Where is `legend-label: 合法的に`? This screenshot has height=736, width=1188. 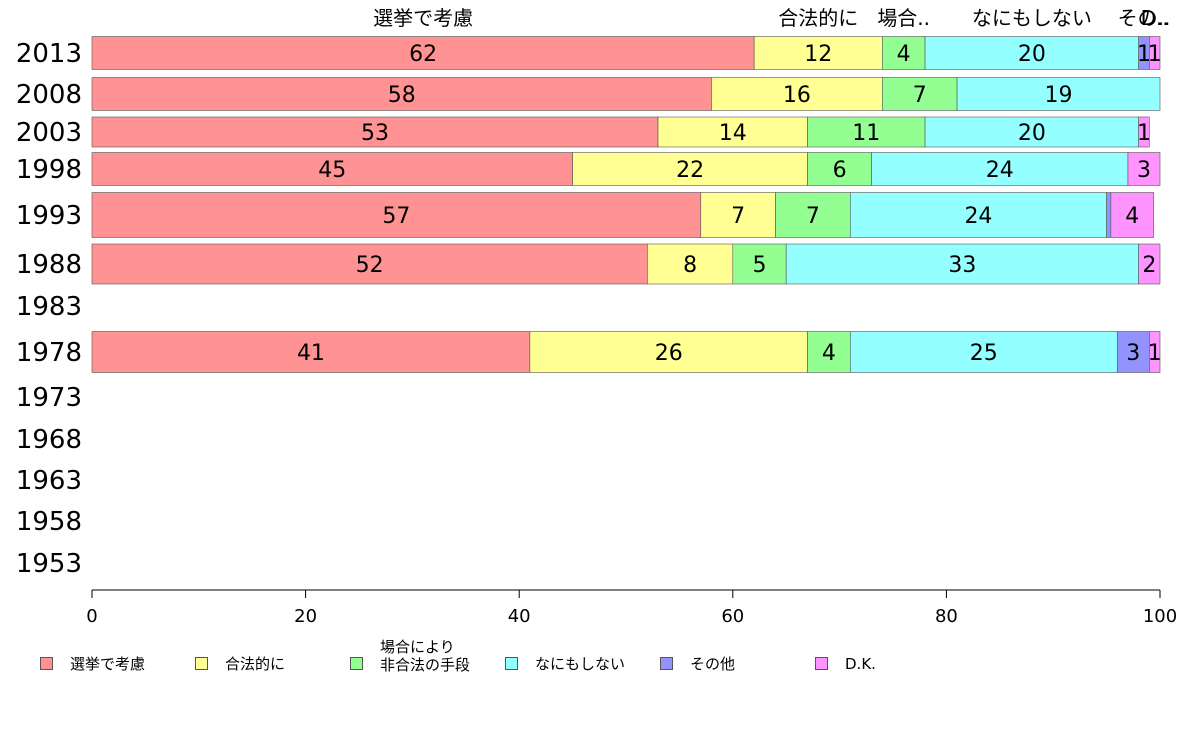
legend-label: 合法的に is located at coordinates (255, 664).